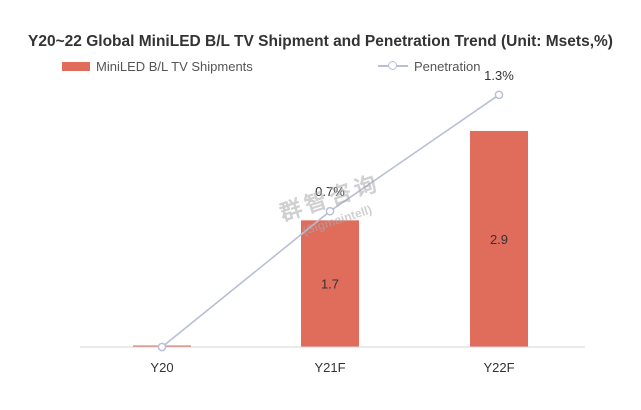  Describe the element at coordinates (330, 211) in the screenshot. I see `penetration-point-y21f` at that location.